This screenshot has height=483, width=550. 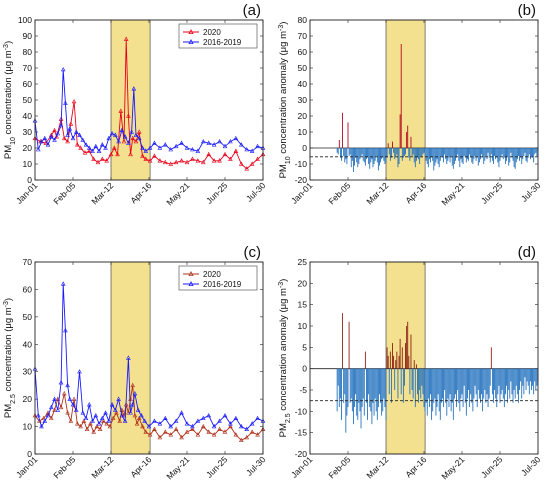 What do you see at coordinates (6, 304) in the screenshot?
I see `y-axis-label-sup: -3` at bounding box center [6, 304].